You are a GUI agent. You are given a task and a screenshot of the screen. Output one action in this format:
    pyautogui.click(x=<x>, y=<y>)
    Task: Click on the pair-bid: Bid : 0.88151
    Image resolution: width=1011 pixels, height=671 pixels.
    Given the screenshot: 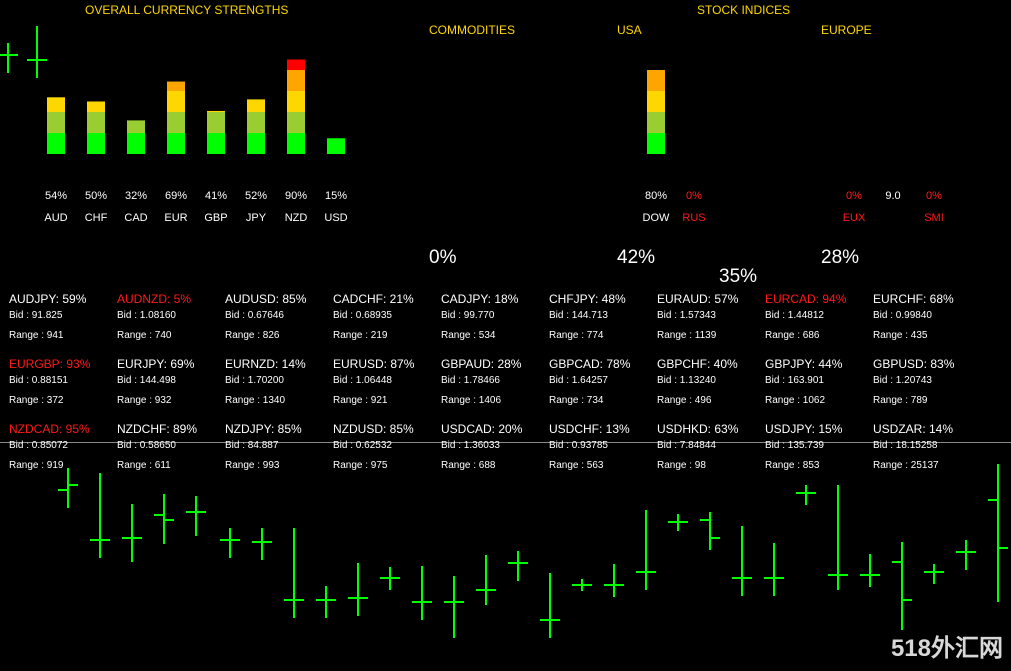 What is the action you would take?
    pyautogui.click(x=38, y=380)
    